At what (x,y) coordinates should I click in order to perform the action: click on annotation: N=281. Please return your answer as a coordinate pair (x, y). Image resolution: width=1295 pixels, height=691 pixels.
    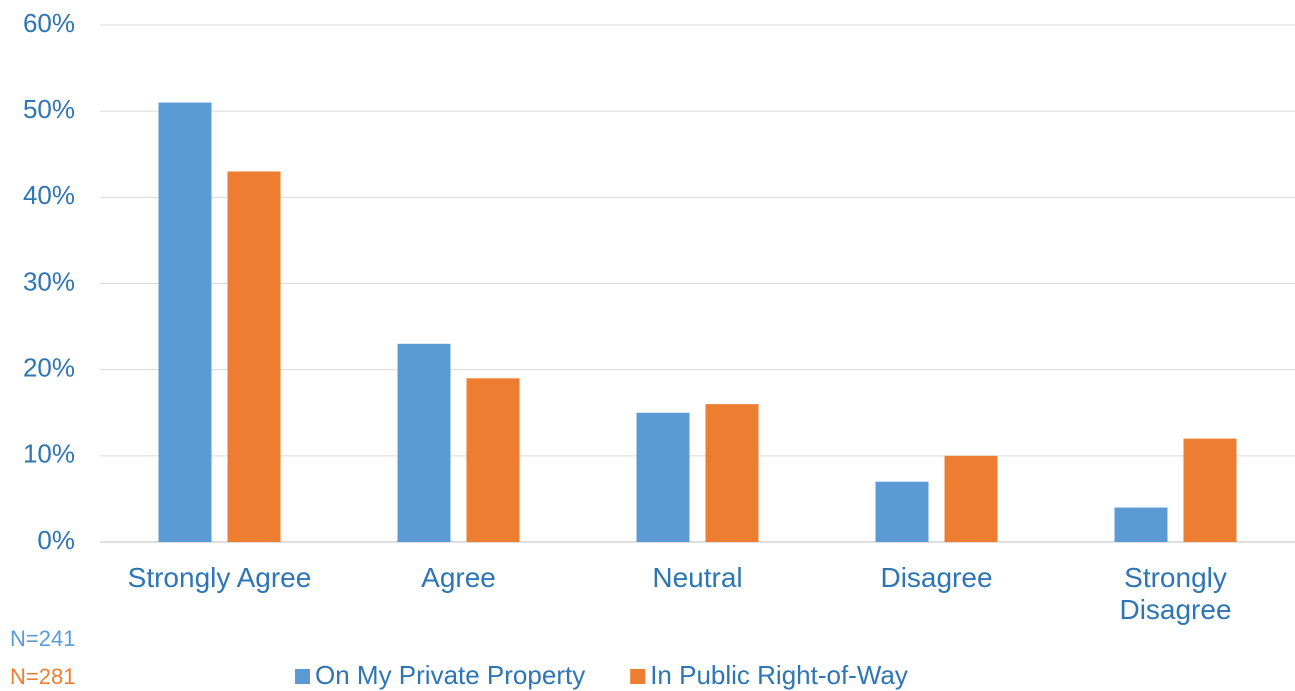
    Looking at the image, I should click on (42, 676).